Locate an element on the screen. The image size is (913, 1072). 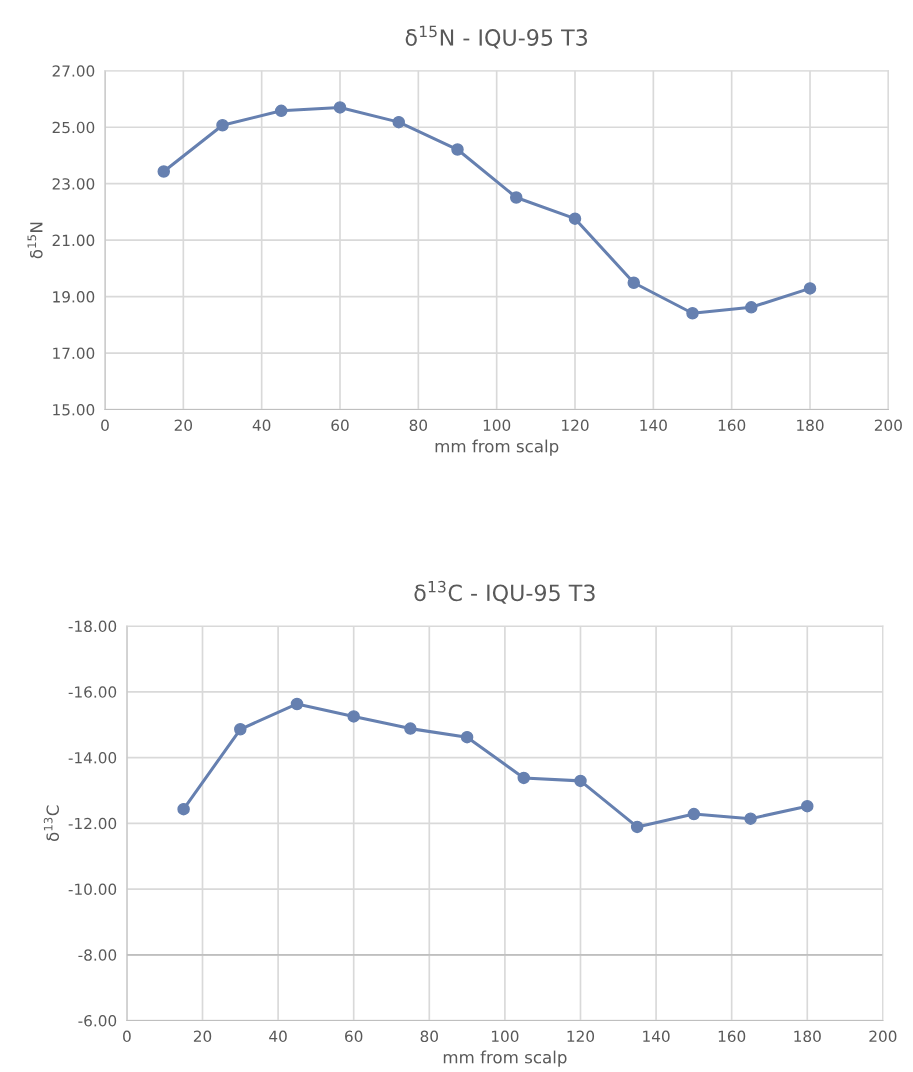
y-tick-label: 27.00 is located at coordinates (73, 71).